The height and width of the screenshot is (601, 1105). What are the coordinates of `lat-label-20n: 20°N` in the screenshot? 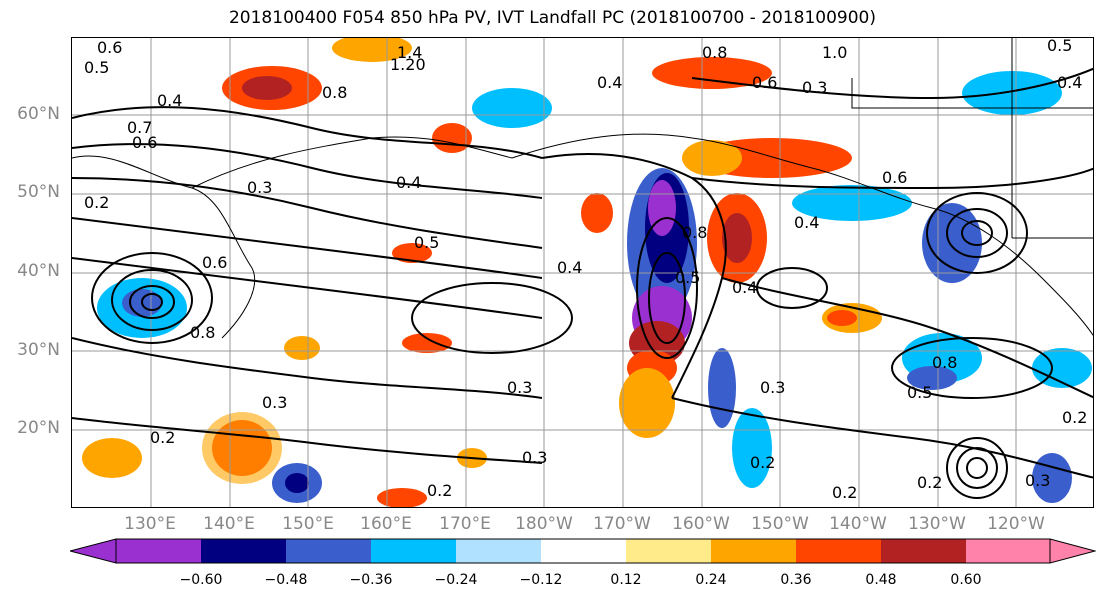 It's located at (38, 428).